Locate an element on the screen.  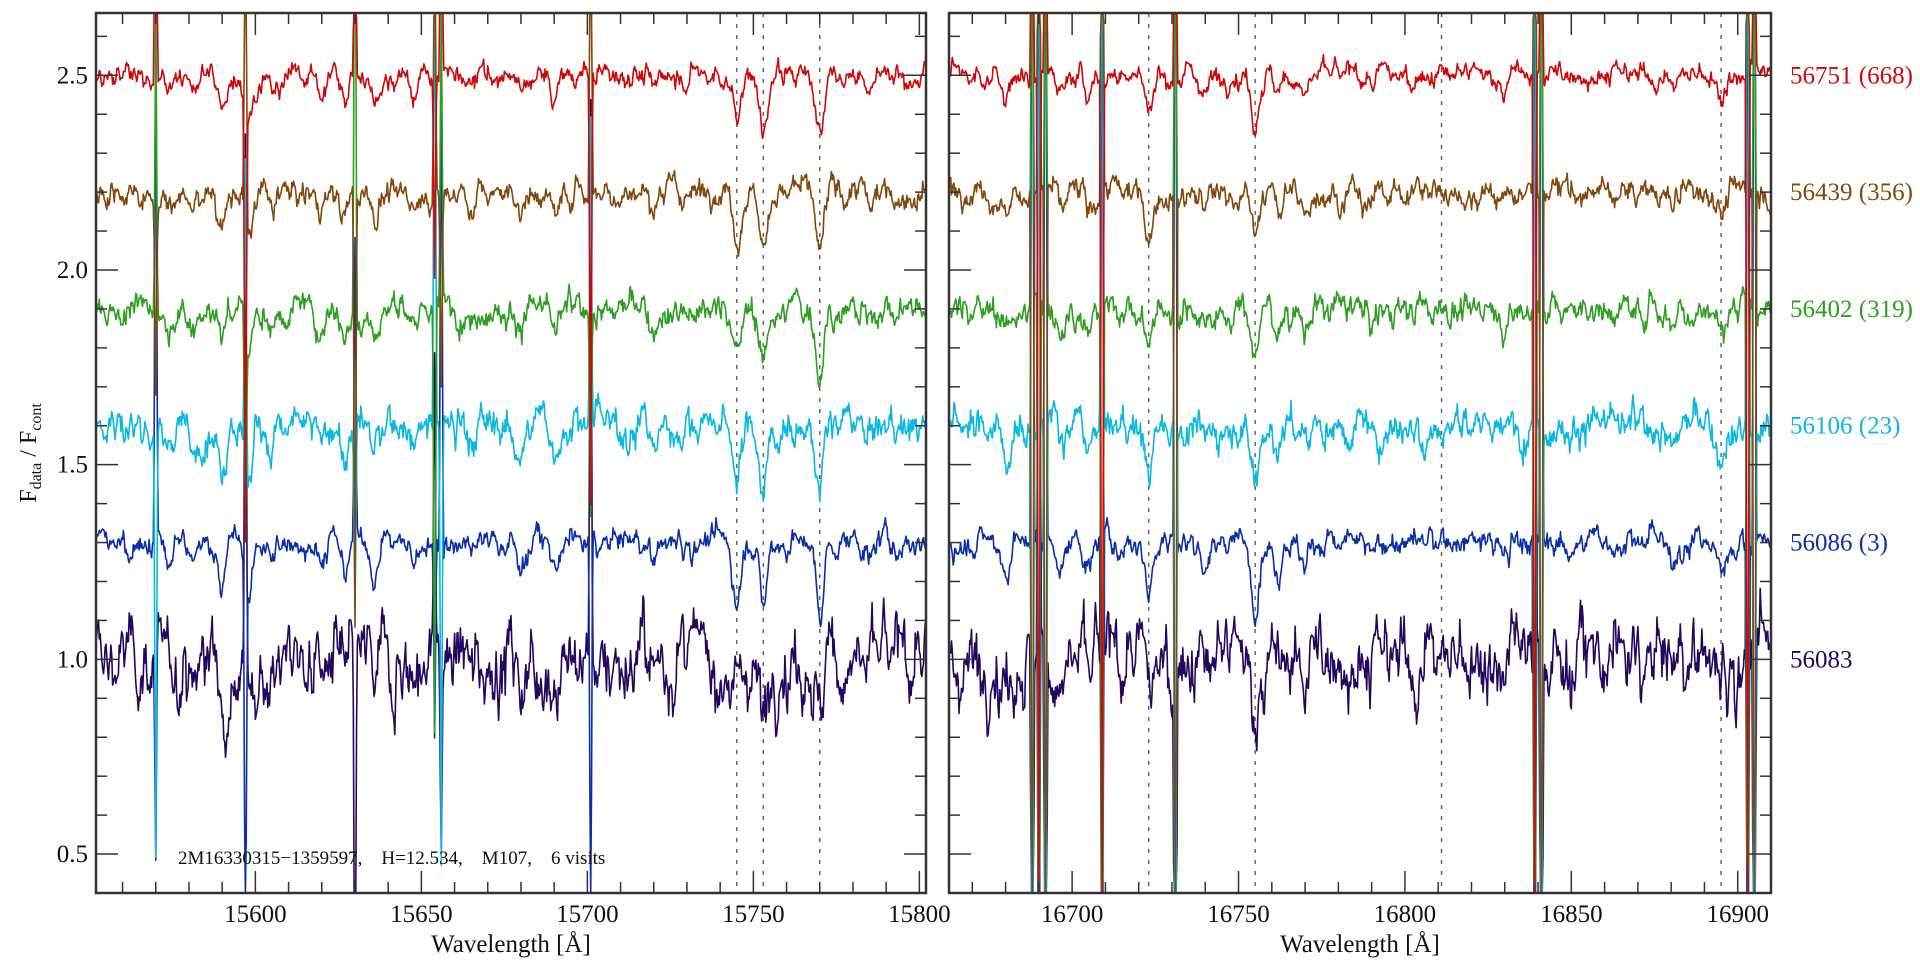
y-label-sub-data: data is located at coordinates (36, 476).